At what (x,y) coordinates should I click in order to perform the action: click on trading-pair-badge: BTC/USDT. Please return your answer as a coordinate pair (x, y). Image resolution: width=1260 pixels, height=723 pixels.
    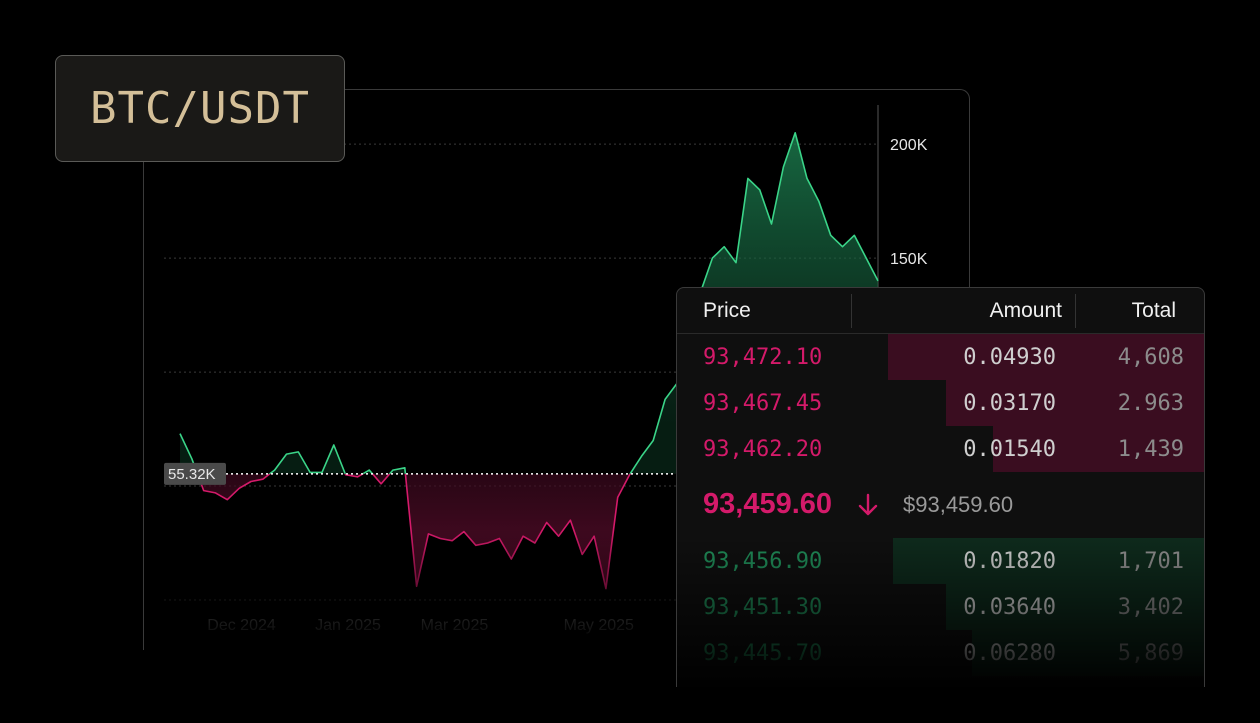
    Looking at the image, I should click on (200, 108).